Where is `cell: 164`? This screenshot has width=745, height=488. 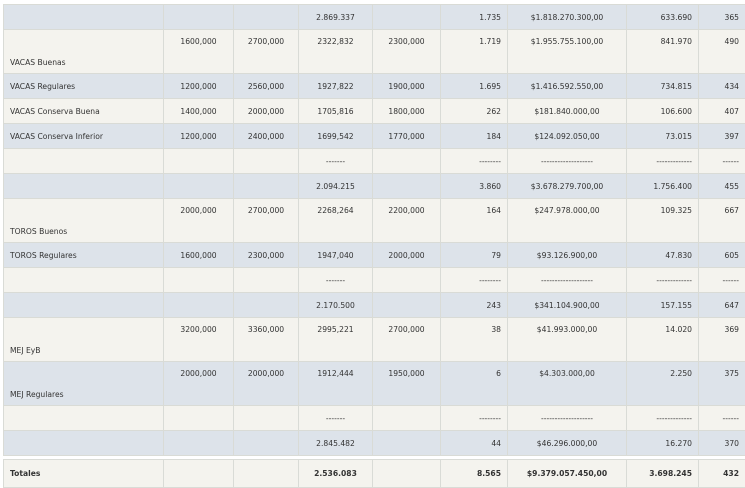 cell: 164 is located at coordinates (474, 221).